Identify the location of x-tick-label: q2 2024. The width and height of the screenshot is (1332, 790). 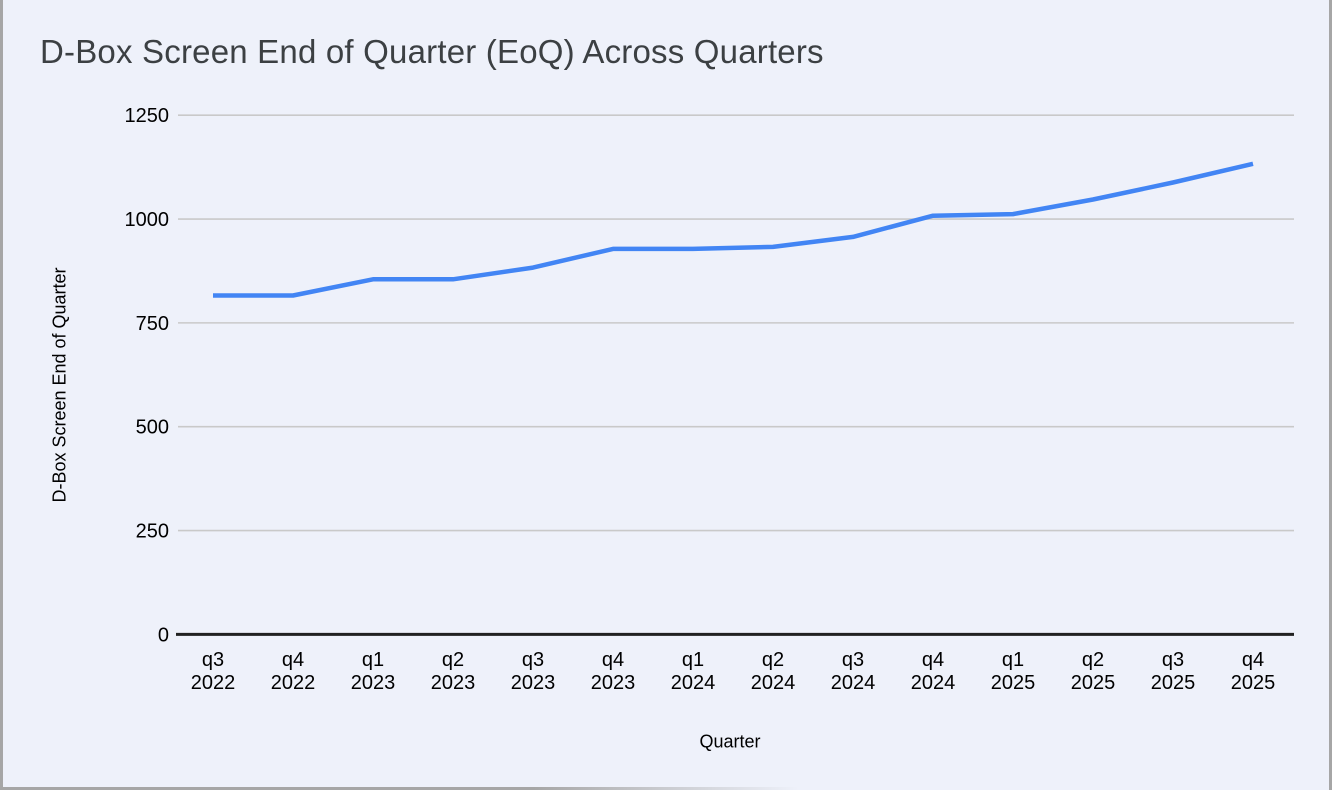
(773, 671).